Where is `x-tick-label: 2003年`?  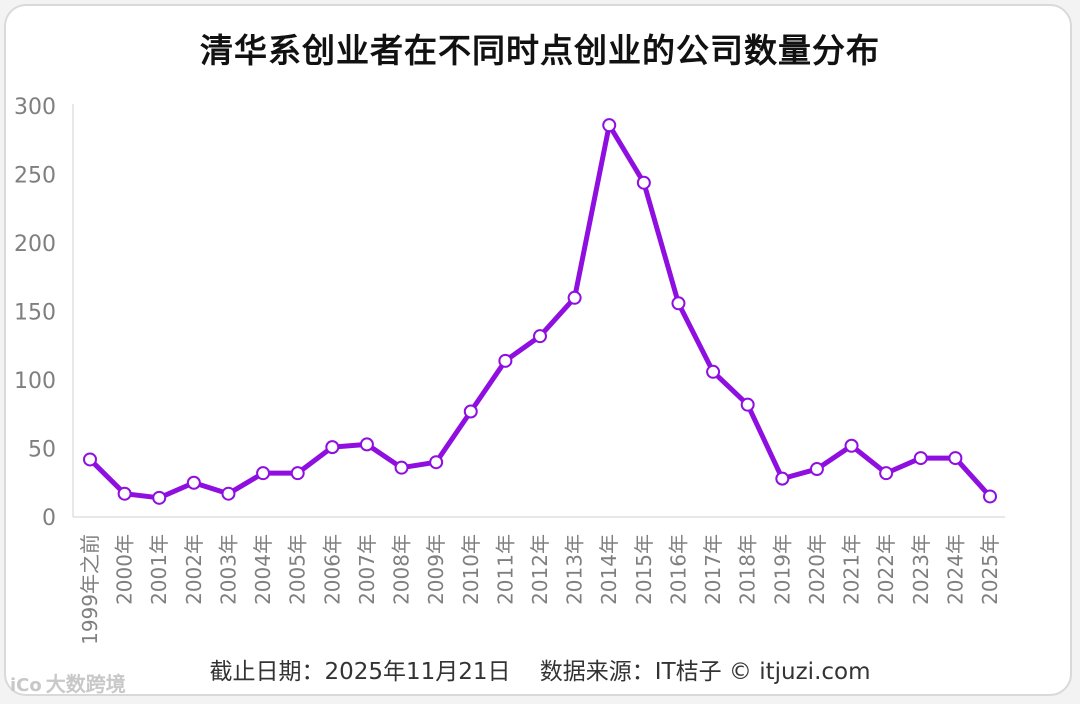 x-tick-label: 2003年 is located at coordinates (228, 569).